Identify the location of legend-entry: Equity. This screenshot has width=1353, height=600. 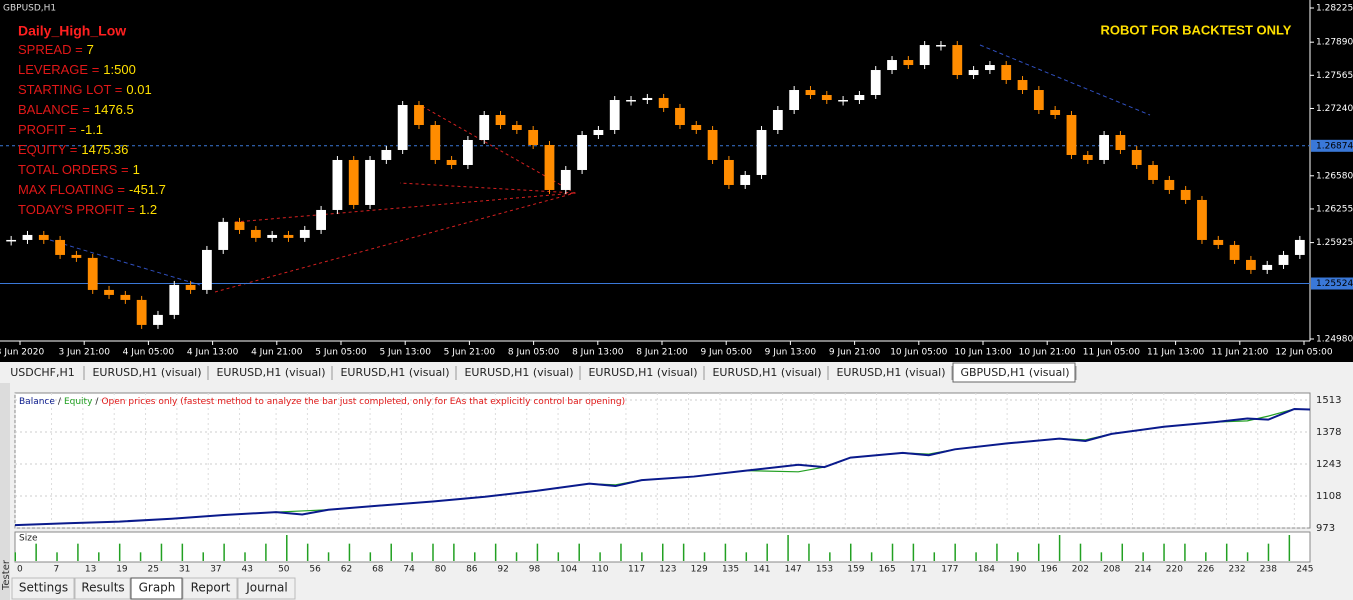
(78, 402).